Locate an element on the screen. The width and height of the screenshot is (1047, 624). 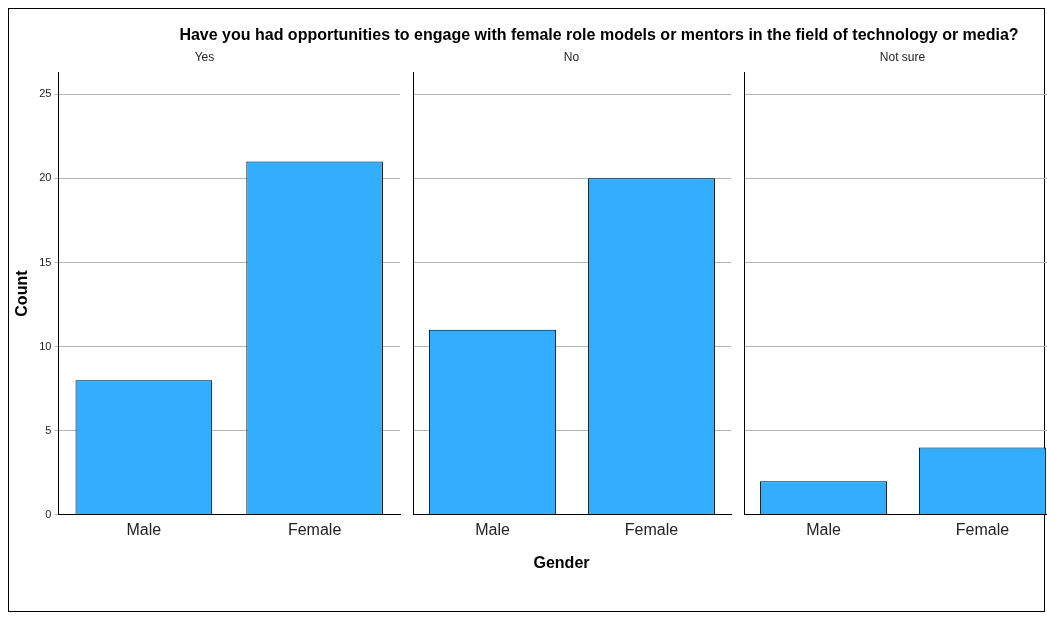
text: Have you had opportunities to engage with female role models or mentors in the field of technology or media? is located at coordinates (599, 34).